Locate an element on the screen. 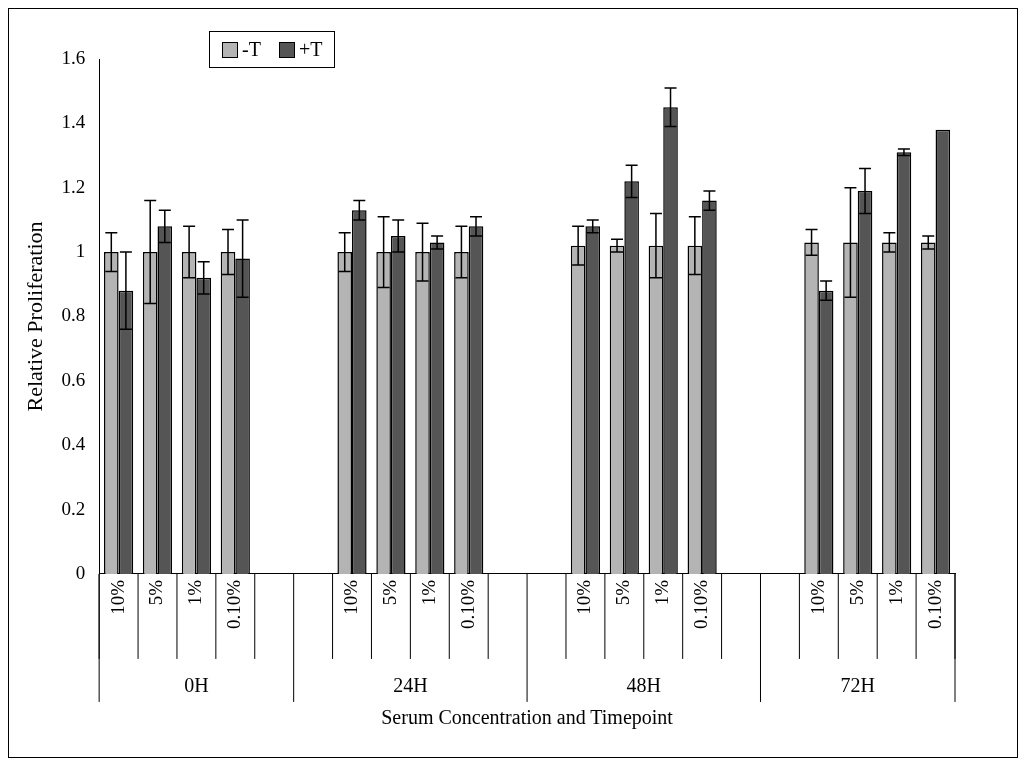 Image resolution: width=1028 pixels, height=767 pixels. legend-label: +T is located at coordinates (310, 49).